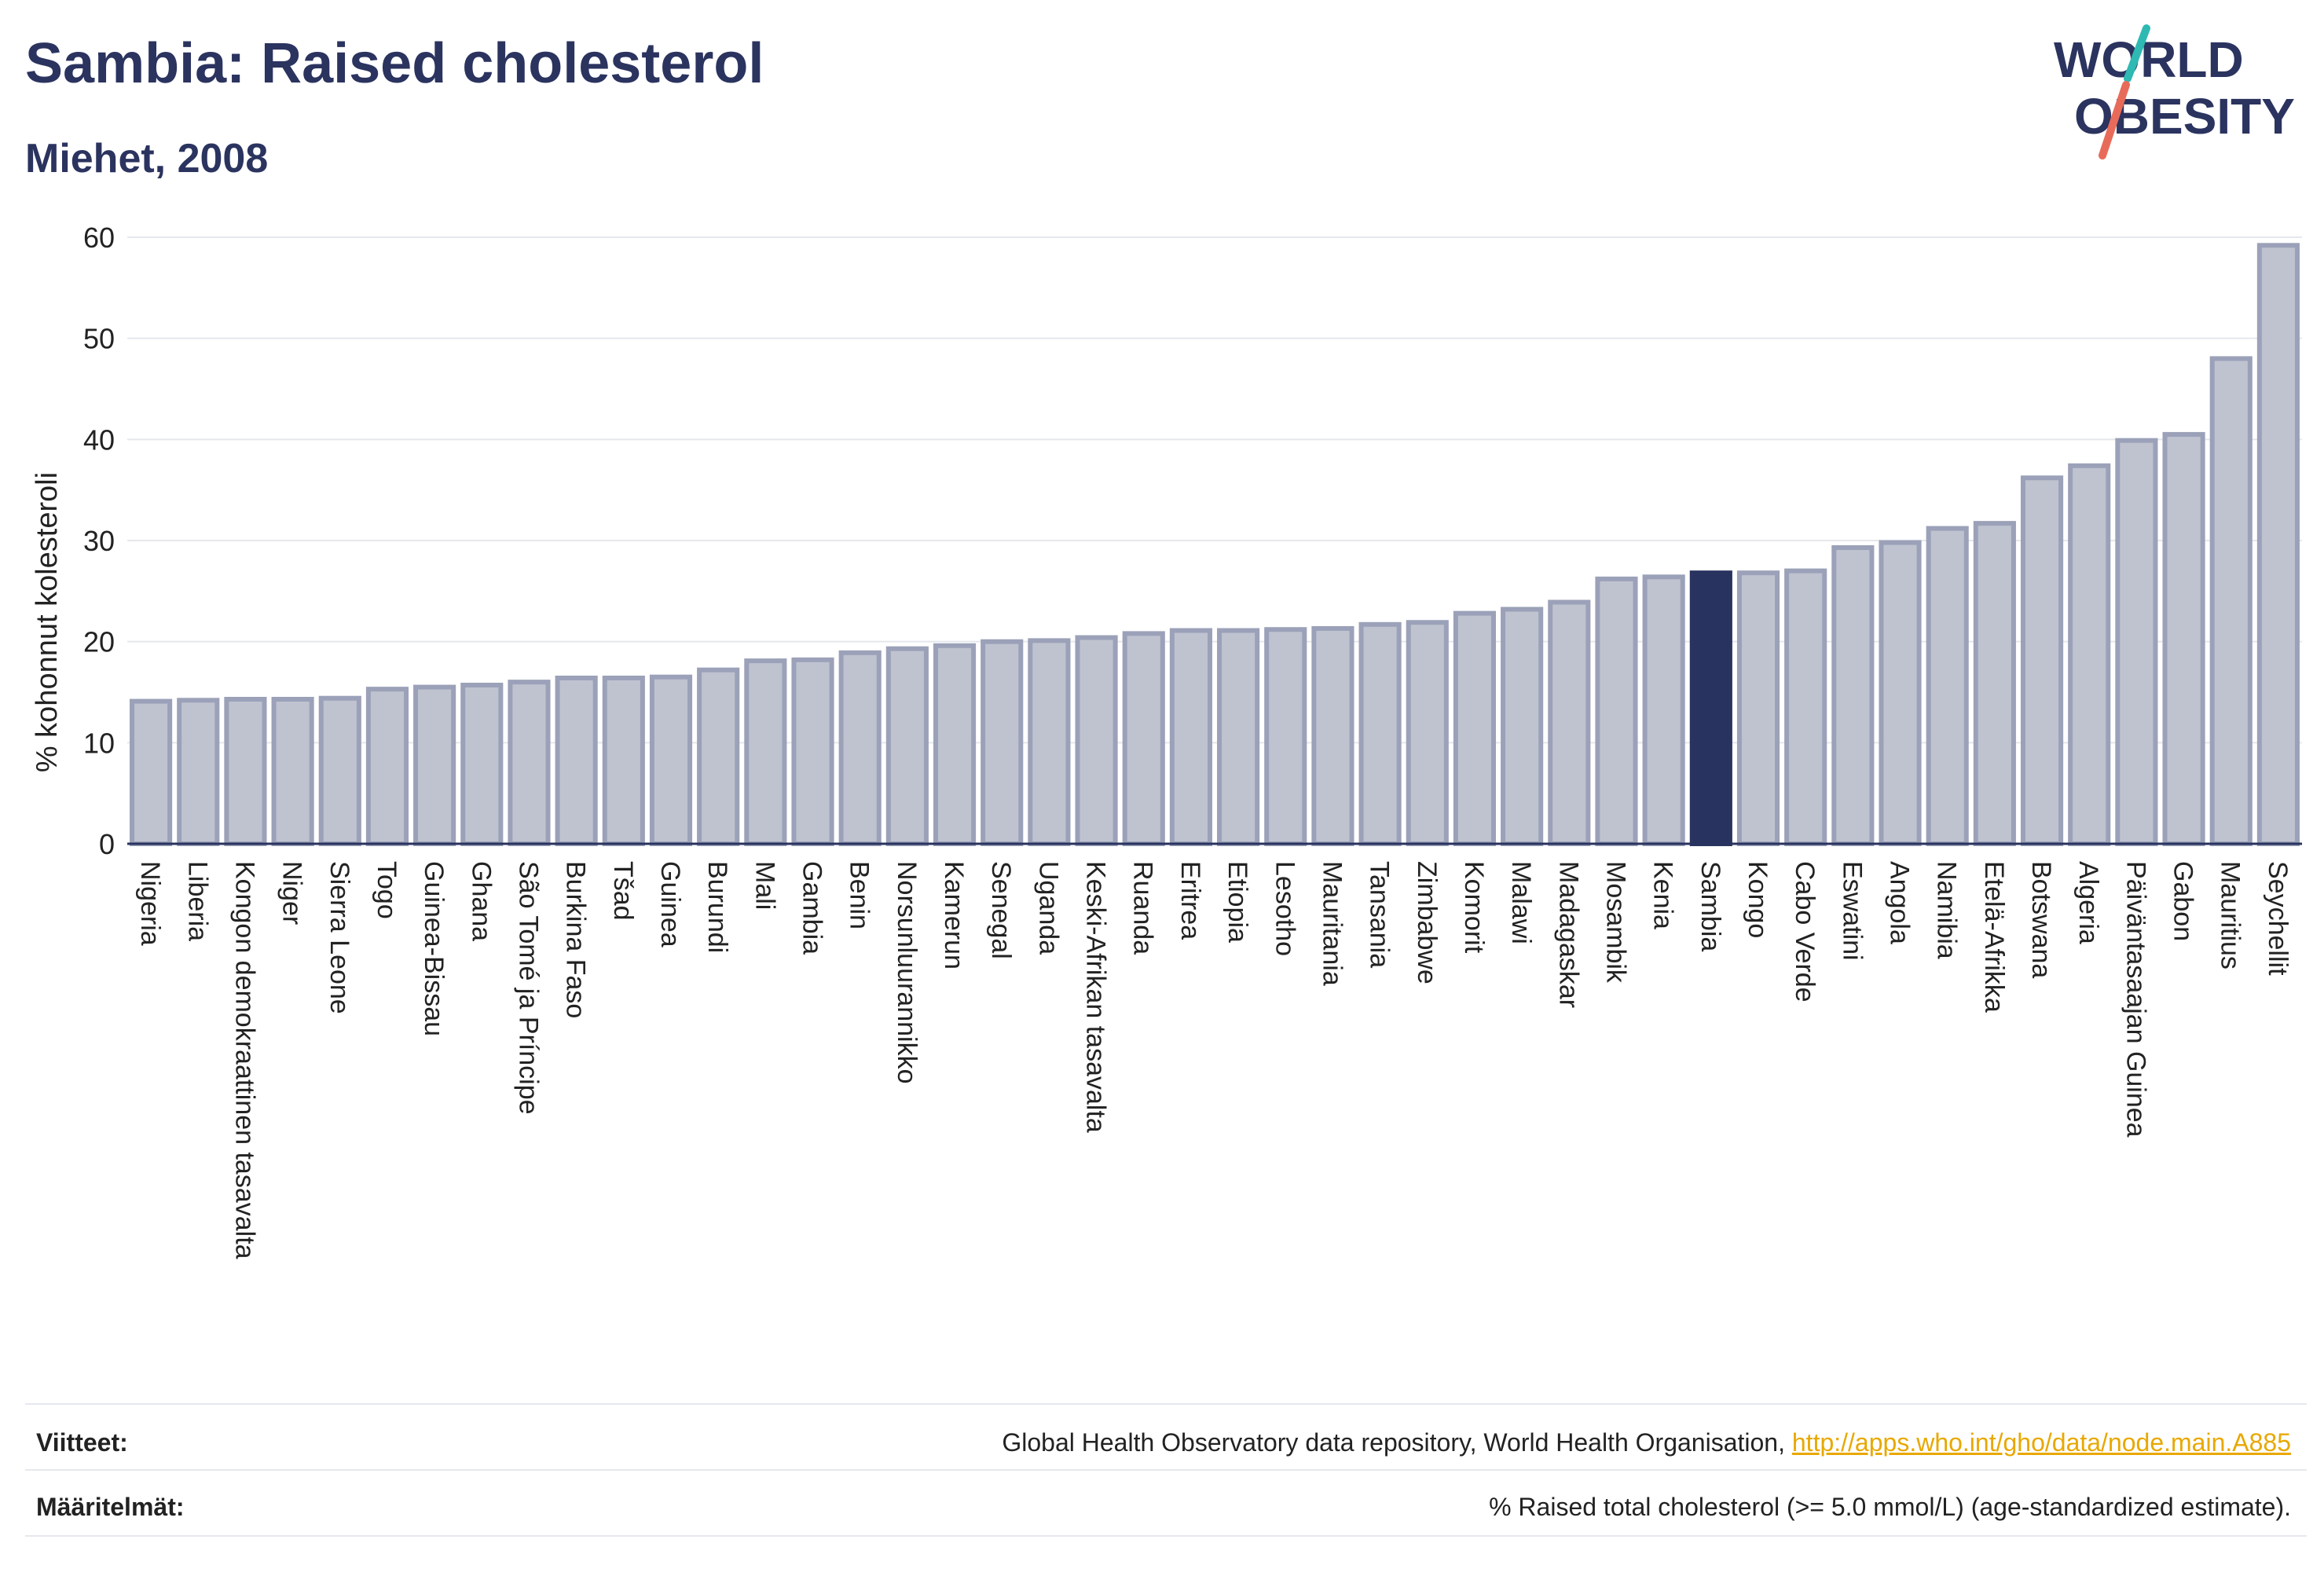  I want to click on bar-burkina-faso, so click(576, 761).